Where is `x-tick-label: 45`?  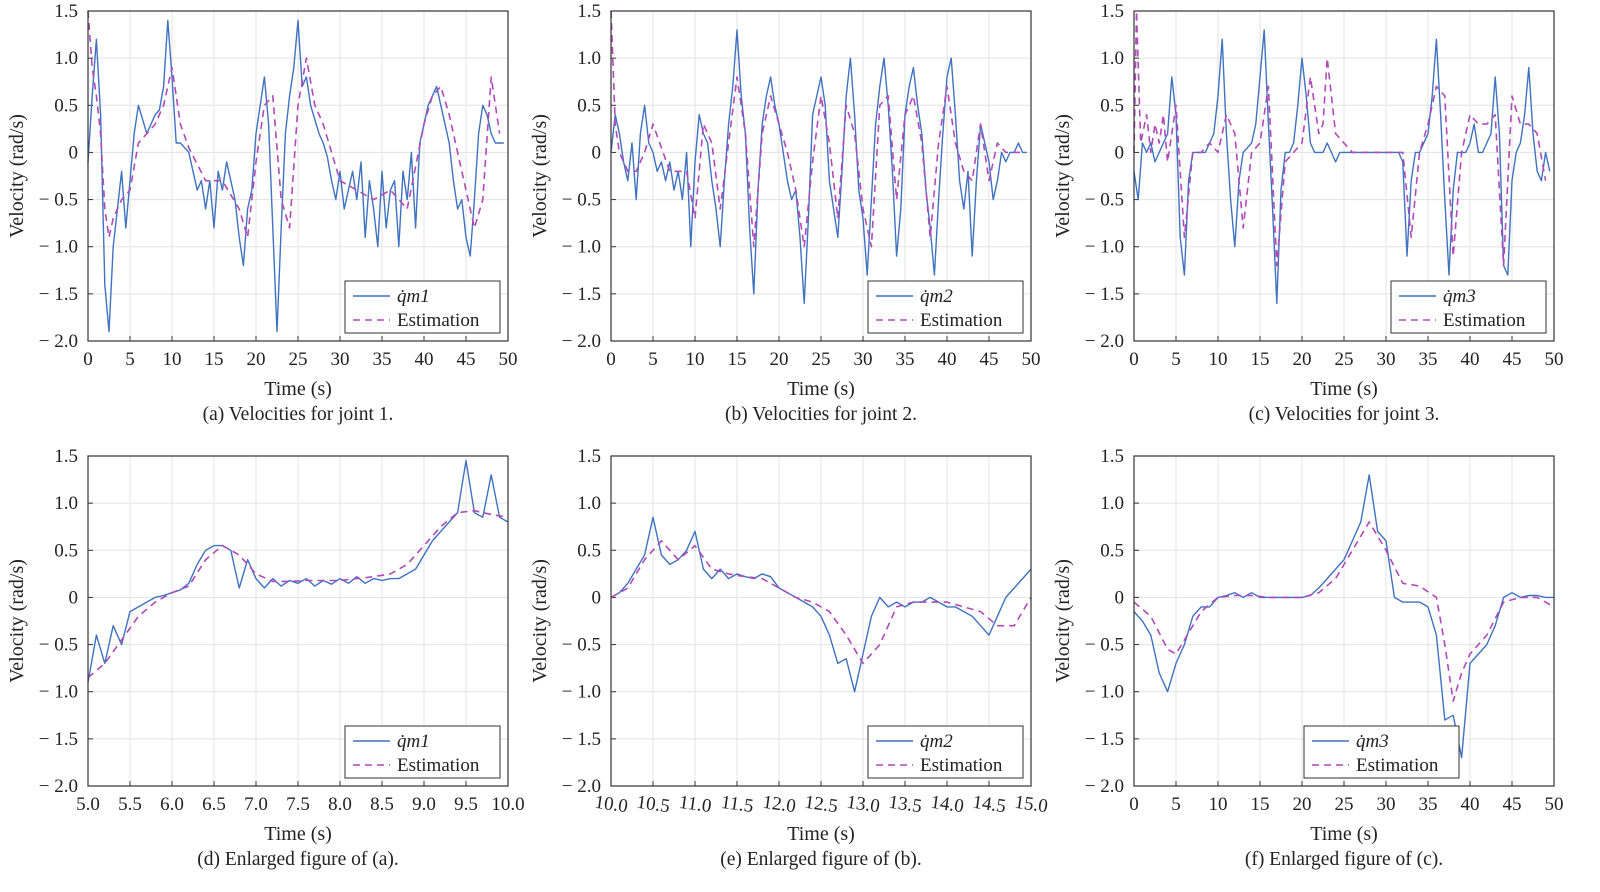
x-tick-label: 45 is located at coordinates (1512, 359).